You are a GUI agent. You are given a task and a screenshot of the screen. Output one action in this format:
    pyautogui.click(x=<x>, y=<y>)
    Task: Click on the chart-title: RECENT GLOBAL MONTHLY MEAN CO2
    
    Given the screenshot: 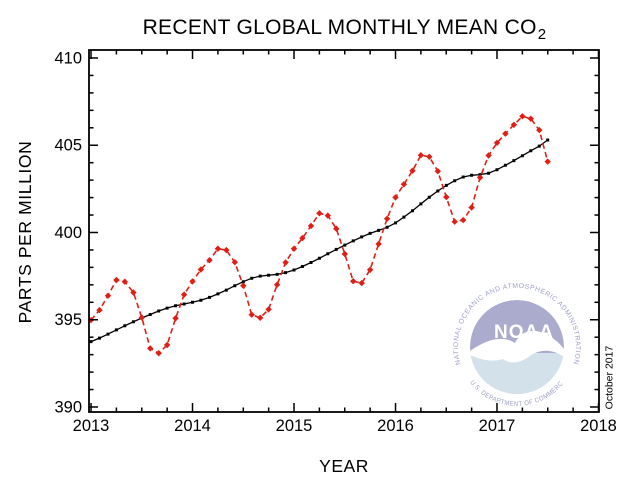 What is the action you would take?
    pyautogui.click(x=344, y=29)
    